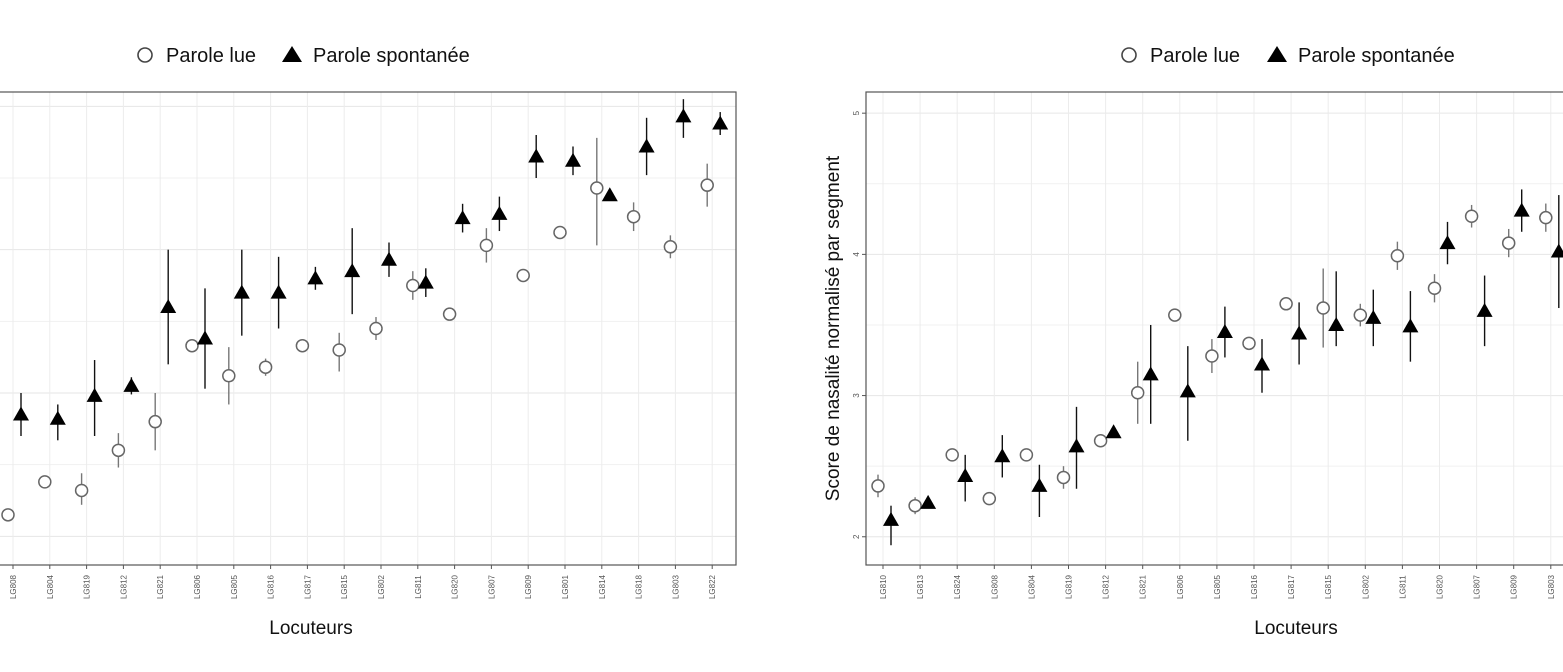 This screenshot has height=672, width=1563. What do you see at coordinates (160, 586) in the screenshot?
I see `x-tick-label: LG821` at bounding box center [160, 586].